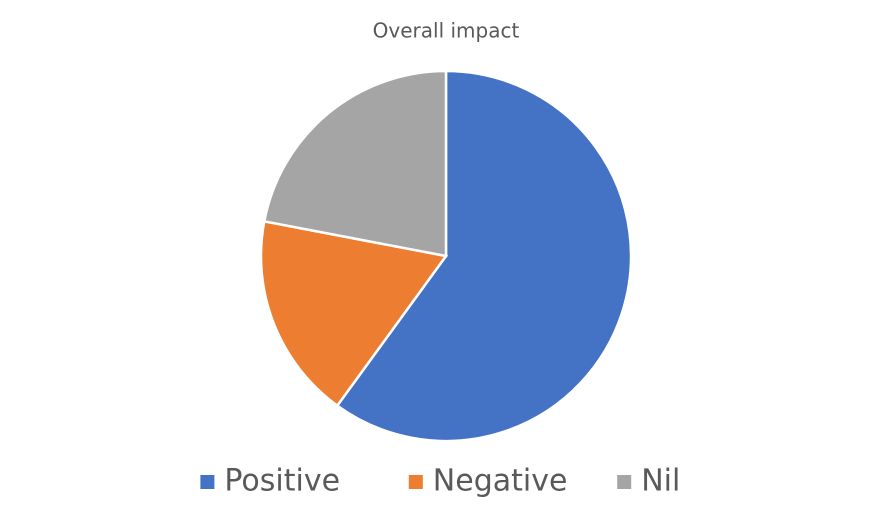 The height and width of the screenshot is (530, 890). What do you see at coordinates (446, 31) in the screenshot?
I see `chart-title: Overall impact` at bounding box center [446, 31].